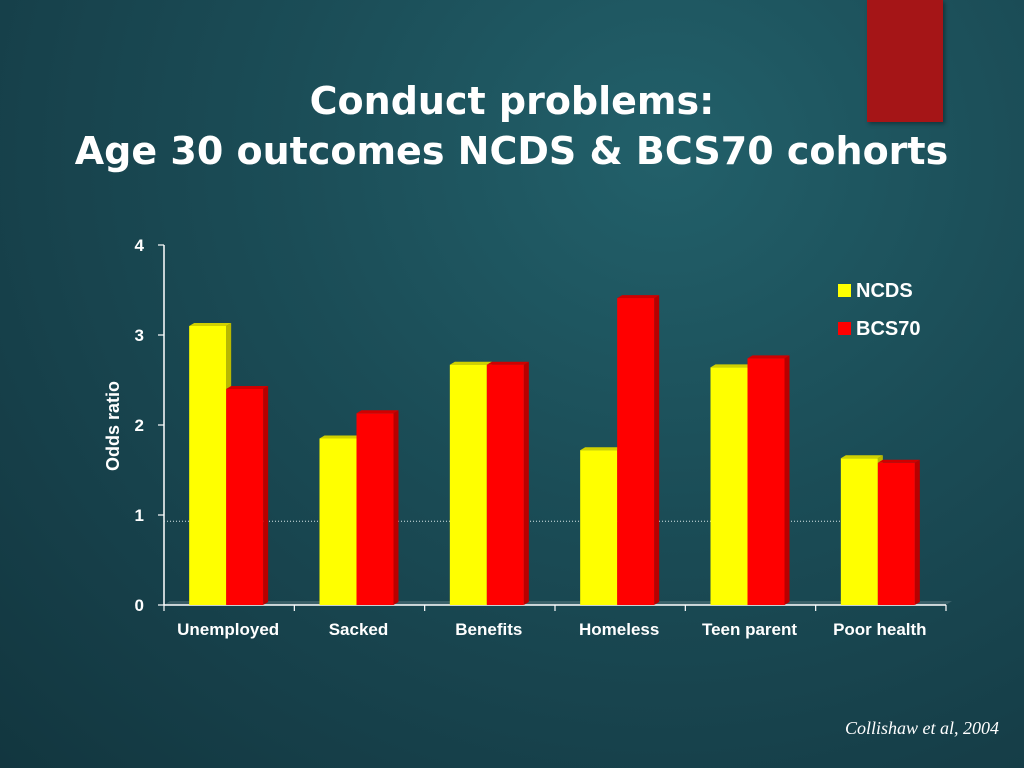 The height and width of the screenshot is (768, 1024). I want to click on x-category-label: Sacked, so click(359, 629).